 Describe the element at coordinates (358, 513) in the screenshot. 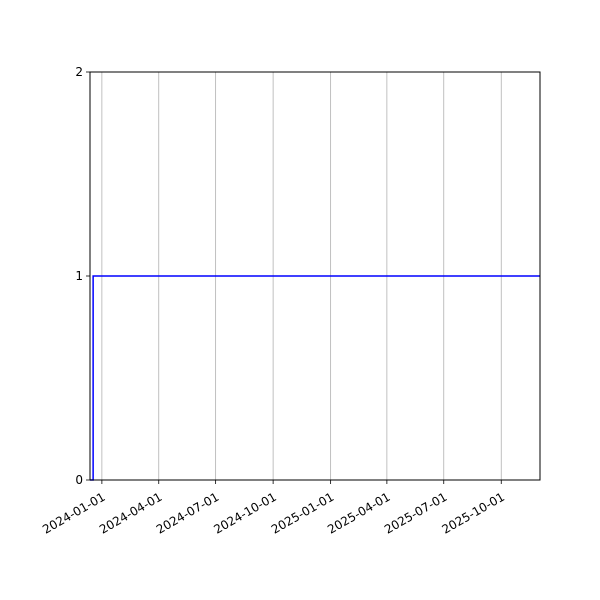

I see `x-tick-label: 2025-04-01` at that location.